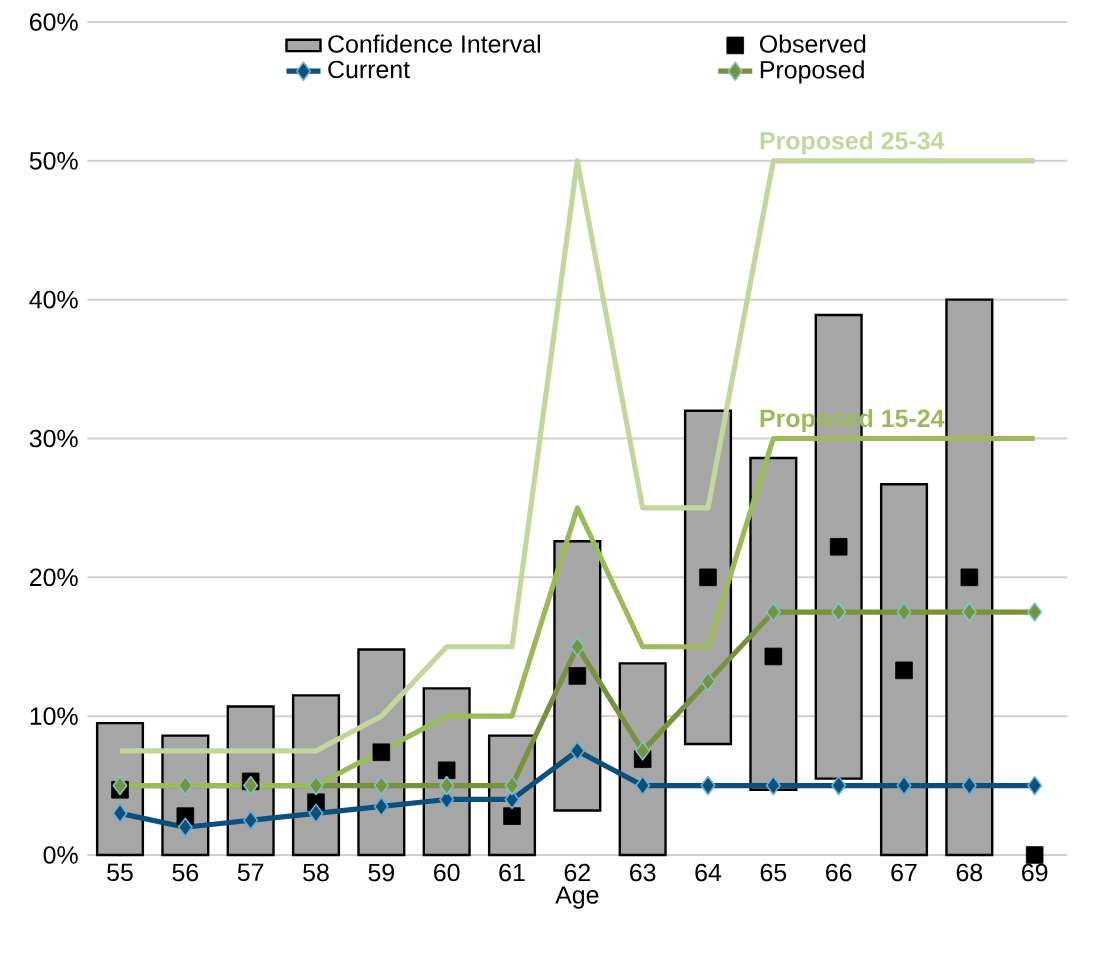 The image size is (1112, 954). What do you see at coordinates (577, 897) in the screenshot?
I see `x-axis-title: Age` at bounding box center [577, 897].